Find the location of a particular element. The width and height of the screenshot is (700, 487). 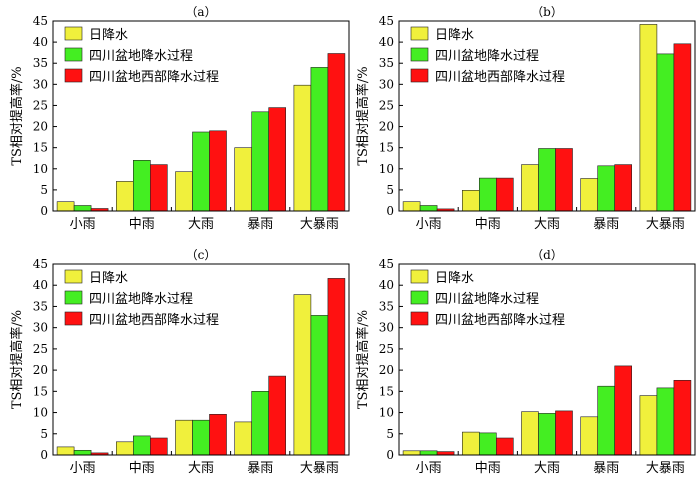

panel-label: （b） is located at coordinates (547, 12).